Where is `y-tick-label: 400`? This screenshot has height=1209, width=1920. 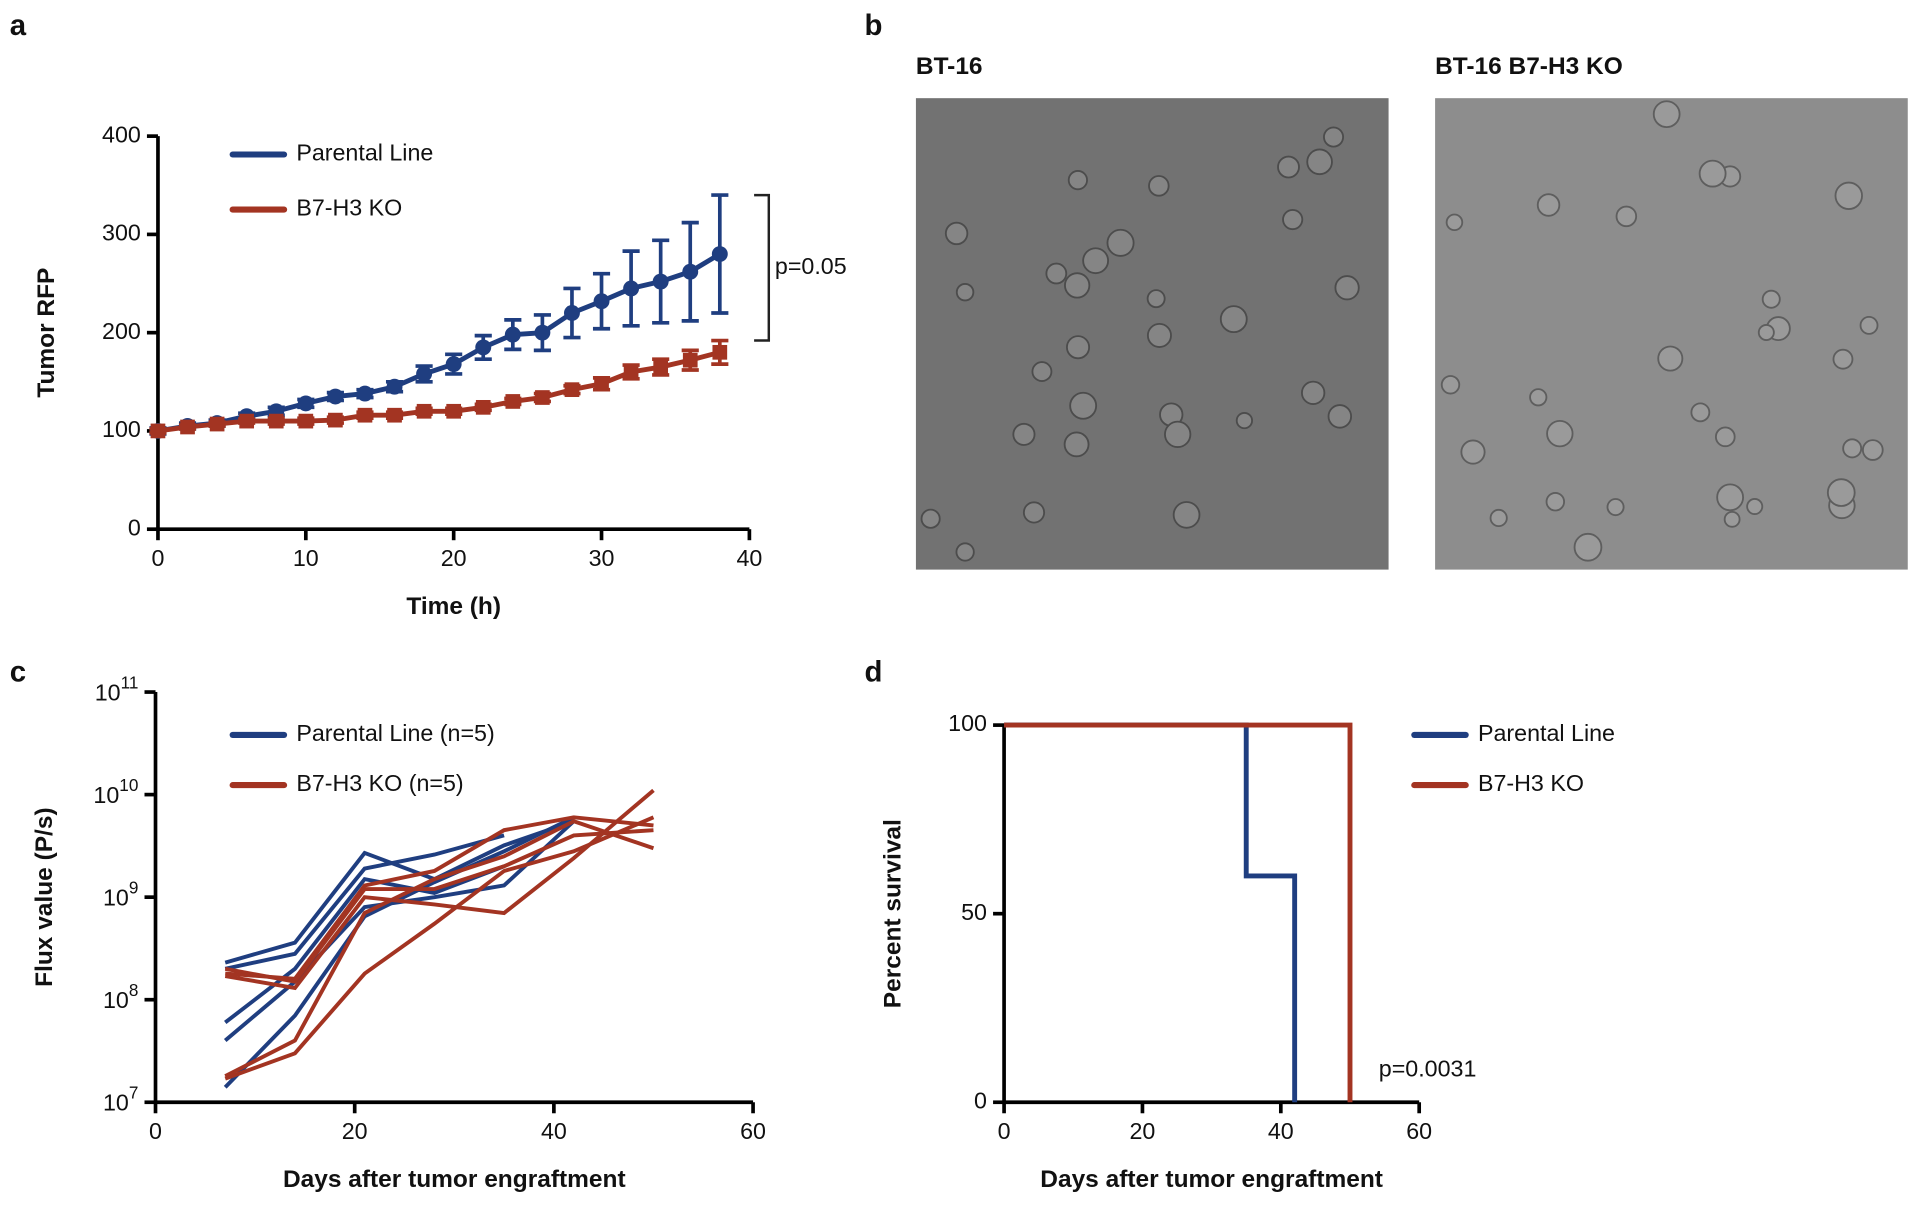 y-tick-label: 400 is located at coordinates (121, 134).